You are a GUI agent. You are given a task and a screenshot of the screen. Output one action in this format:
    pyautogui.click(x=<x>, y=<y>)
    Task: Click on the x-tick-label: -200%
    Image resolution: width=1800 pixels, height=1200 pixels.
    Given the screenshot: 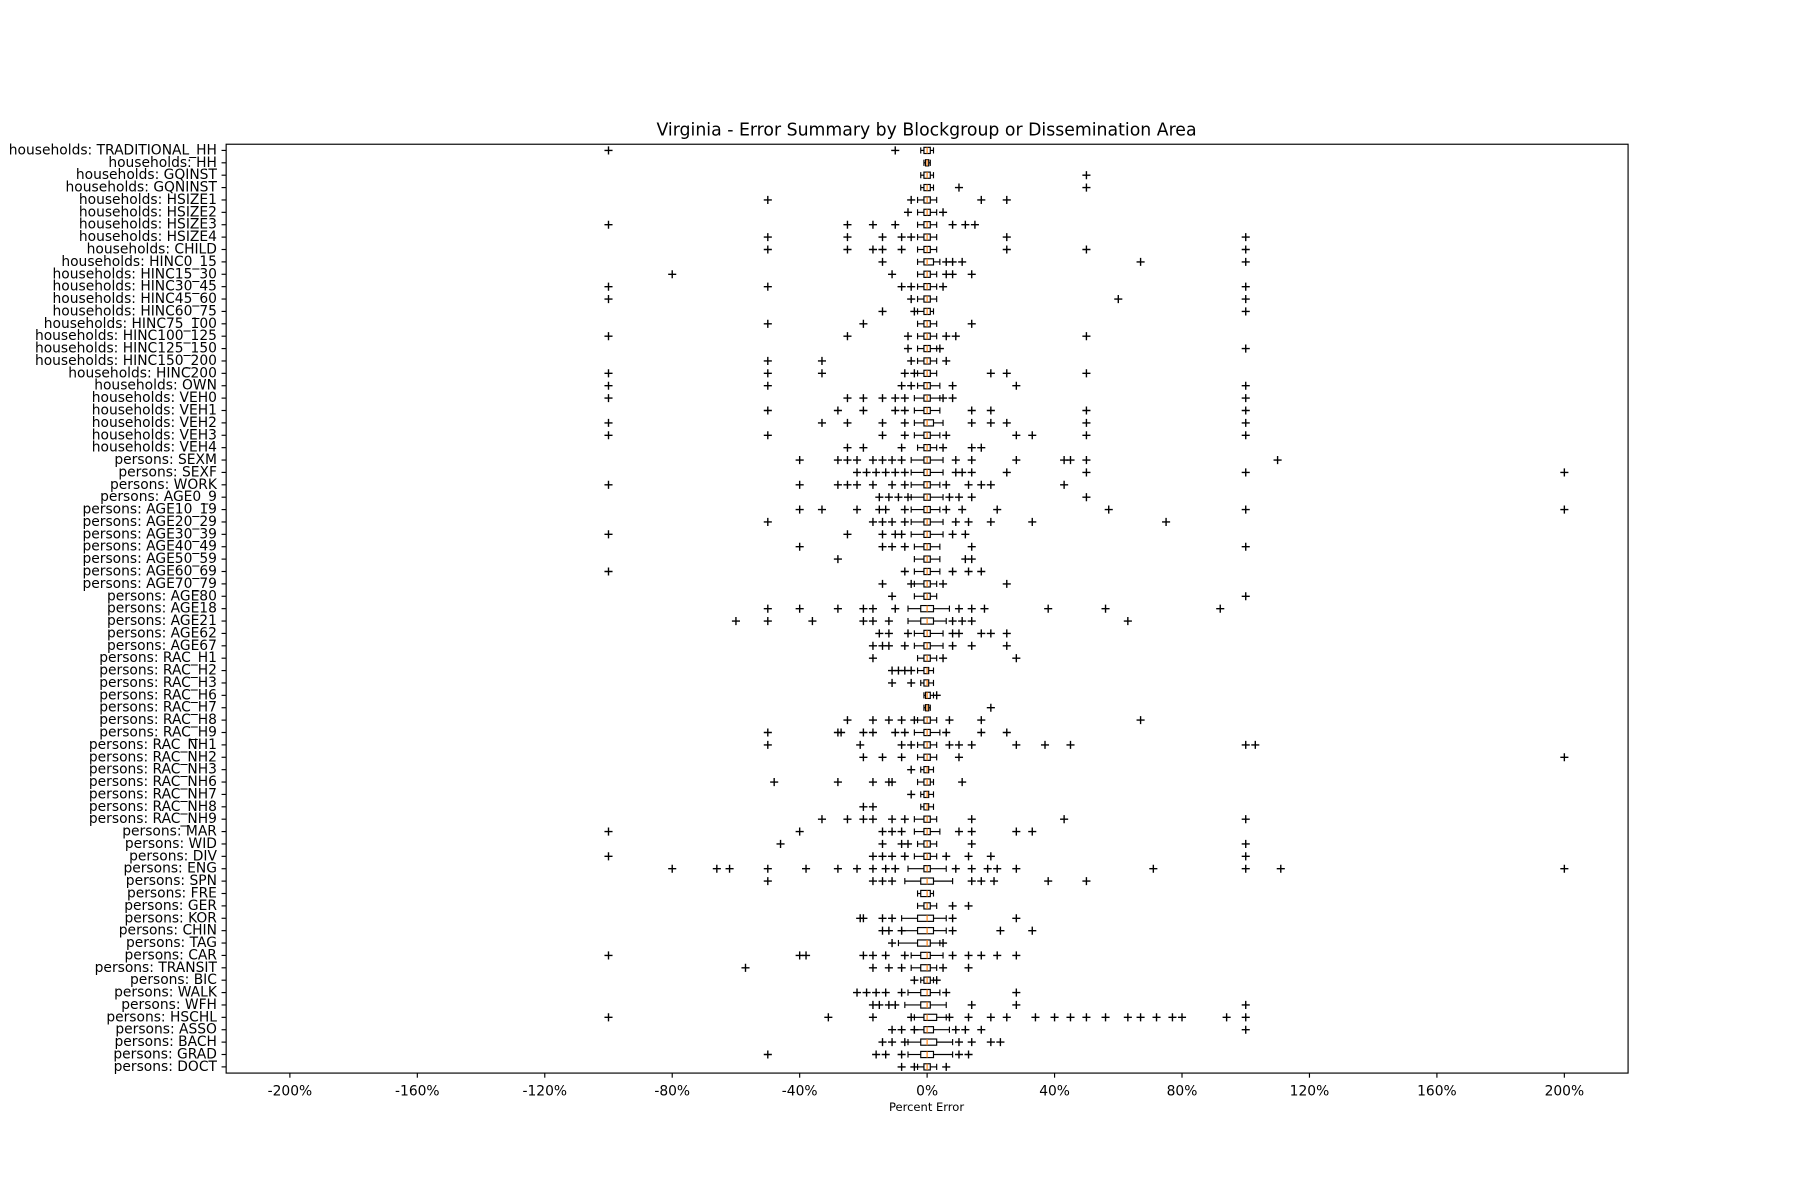 What is the action you would take?
    pyautogui.click(x=290, y=1092)
    